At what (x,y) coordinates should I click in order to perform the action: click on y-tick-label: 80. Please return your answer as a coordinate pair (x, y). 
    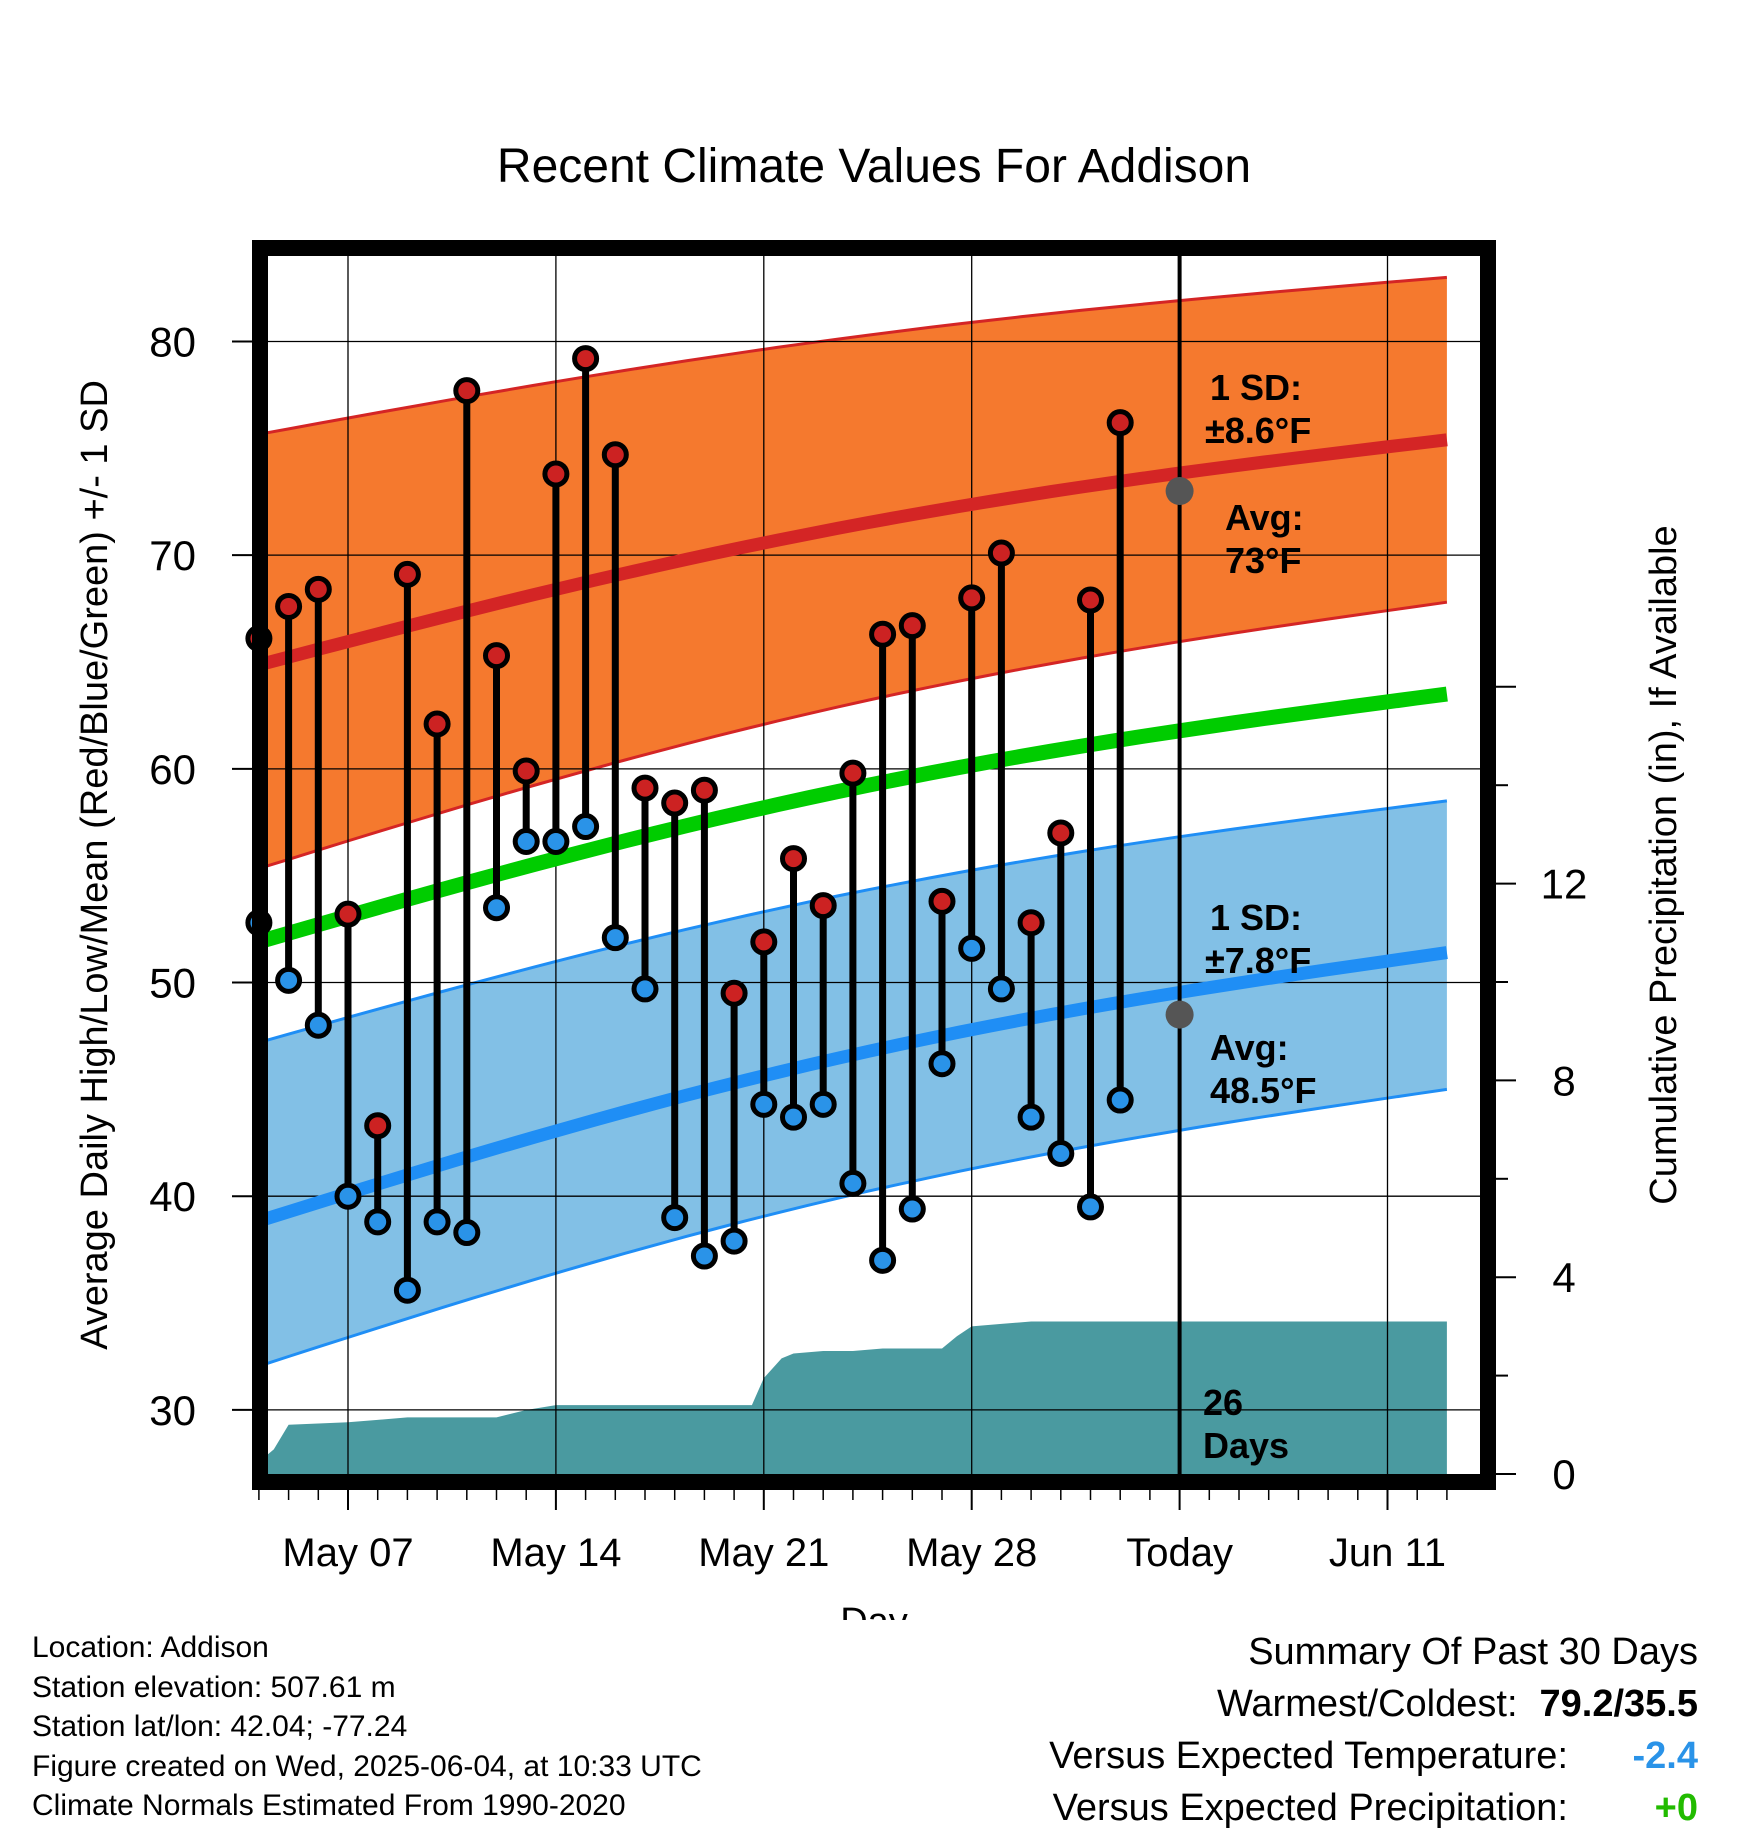
    Looking at the image, I should click on (172, 341).